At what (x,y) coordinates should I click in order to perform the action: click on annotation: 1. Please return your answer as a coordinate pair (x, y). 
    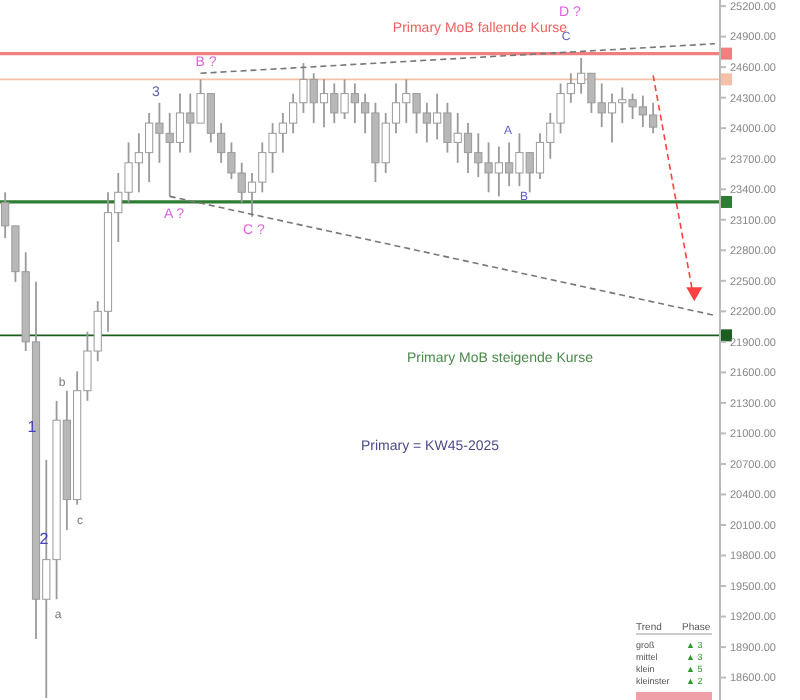
    Looking at the image, I should click on (32, 427).